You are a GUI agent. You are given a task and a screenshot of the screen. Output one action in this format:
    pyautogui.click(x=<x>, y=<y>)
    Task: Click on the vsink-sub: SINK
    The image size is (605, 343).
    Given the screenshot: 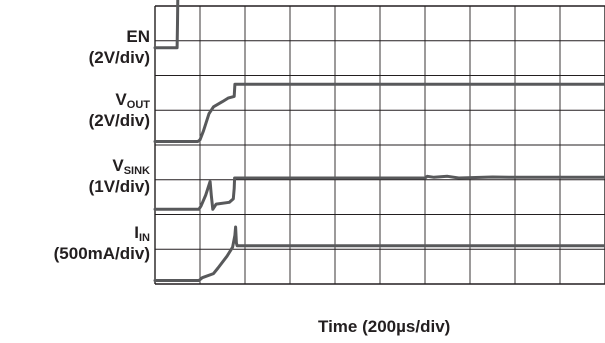 What is the action you would take?
    pyautogui.click(x=136, y=171)
    